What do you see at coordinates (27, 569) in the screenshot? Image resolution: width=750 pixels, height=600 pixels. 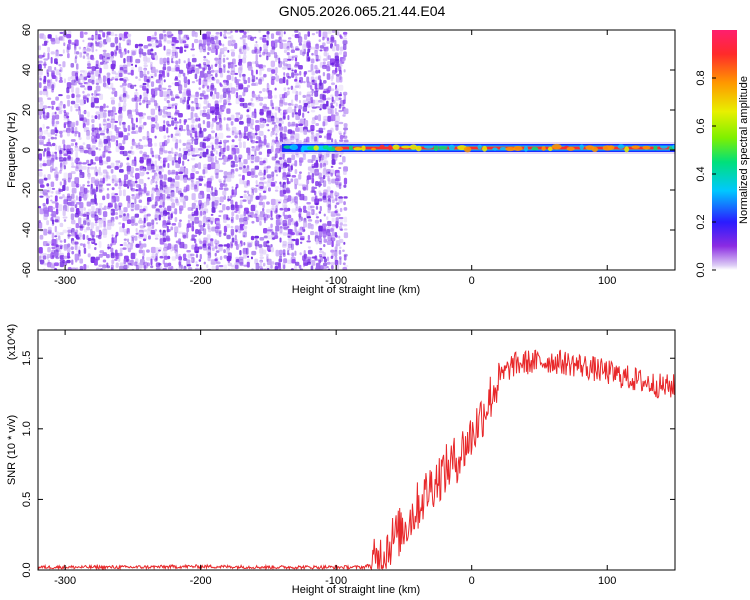 I see `y-tick-label: 0.0` at bounding box center [27, 569].